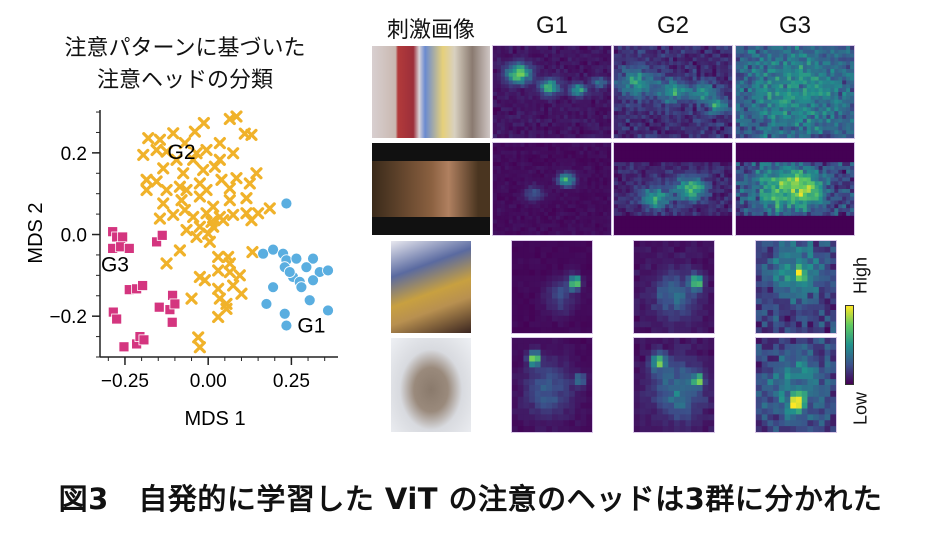 The height and width of the screenshot is (543, 941). I want to click on cluster-label-g1: G1, so click(311, 326).